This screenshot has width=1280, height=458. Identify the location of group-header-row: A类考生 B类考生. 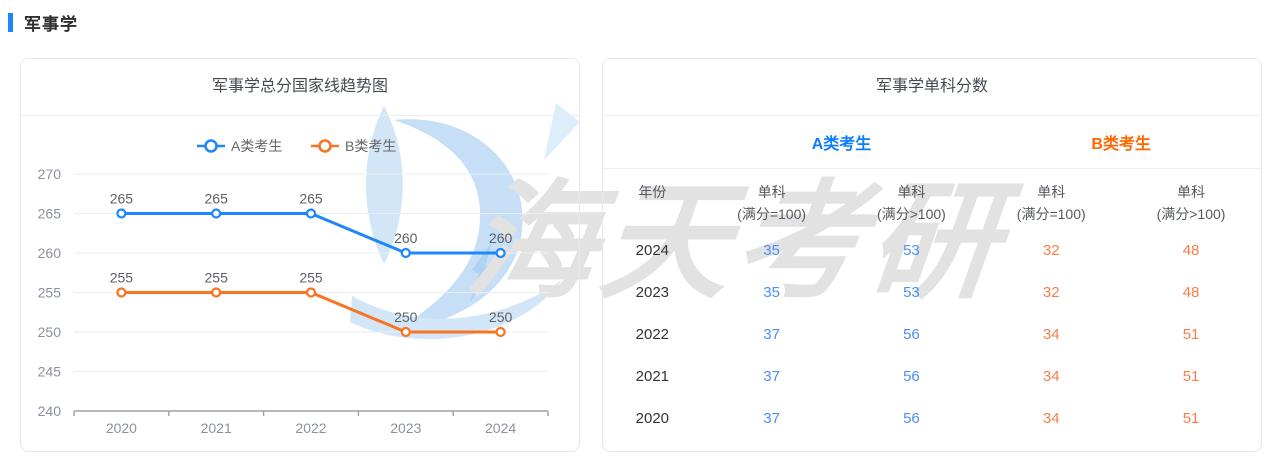
(932, 142).